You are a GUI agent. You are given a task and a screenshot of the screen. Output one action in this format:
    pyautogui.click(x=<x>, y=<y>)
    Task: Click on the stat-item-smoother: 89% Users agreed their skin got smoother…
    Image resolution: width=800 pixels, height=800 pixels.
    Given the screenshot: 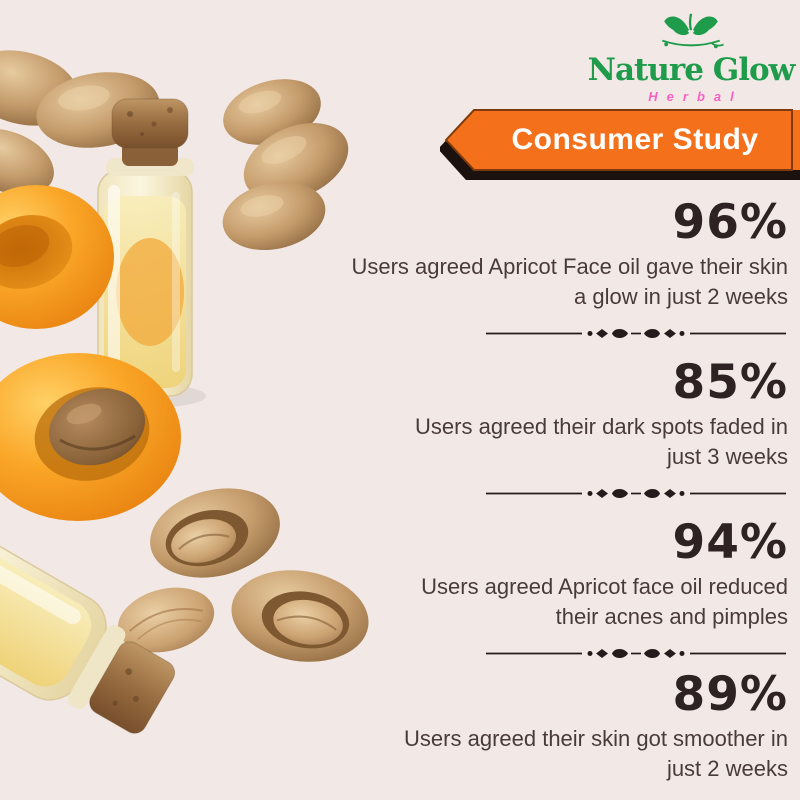 What is the action you would take?
    pyautogui.click(x=542, y=727)
    